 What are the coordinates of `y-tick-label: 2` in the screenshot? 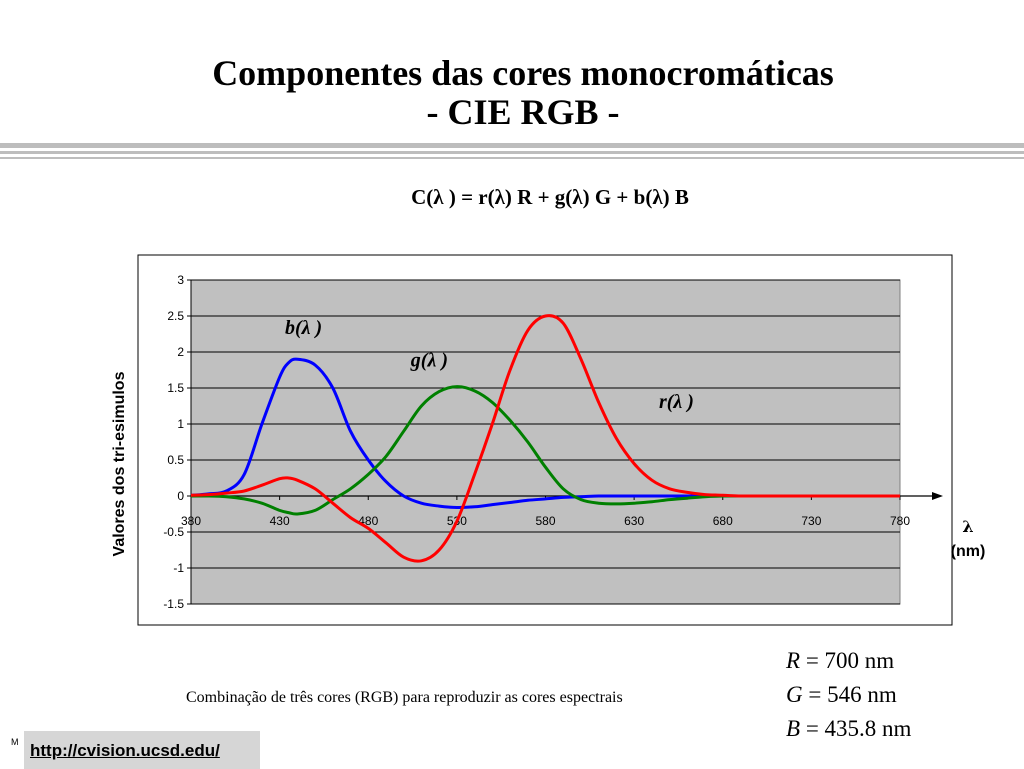 It's located at (180, 352).